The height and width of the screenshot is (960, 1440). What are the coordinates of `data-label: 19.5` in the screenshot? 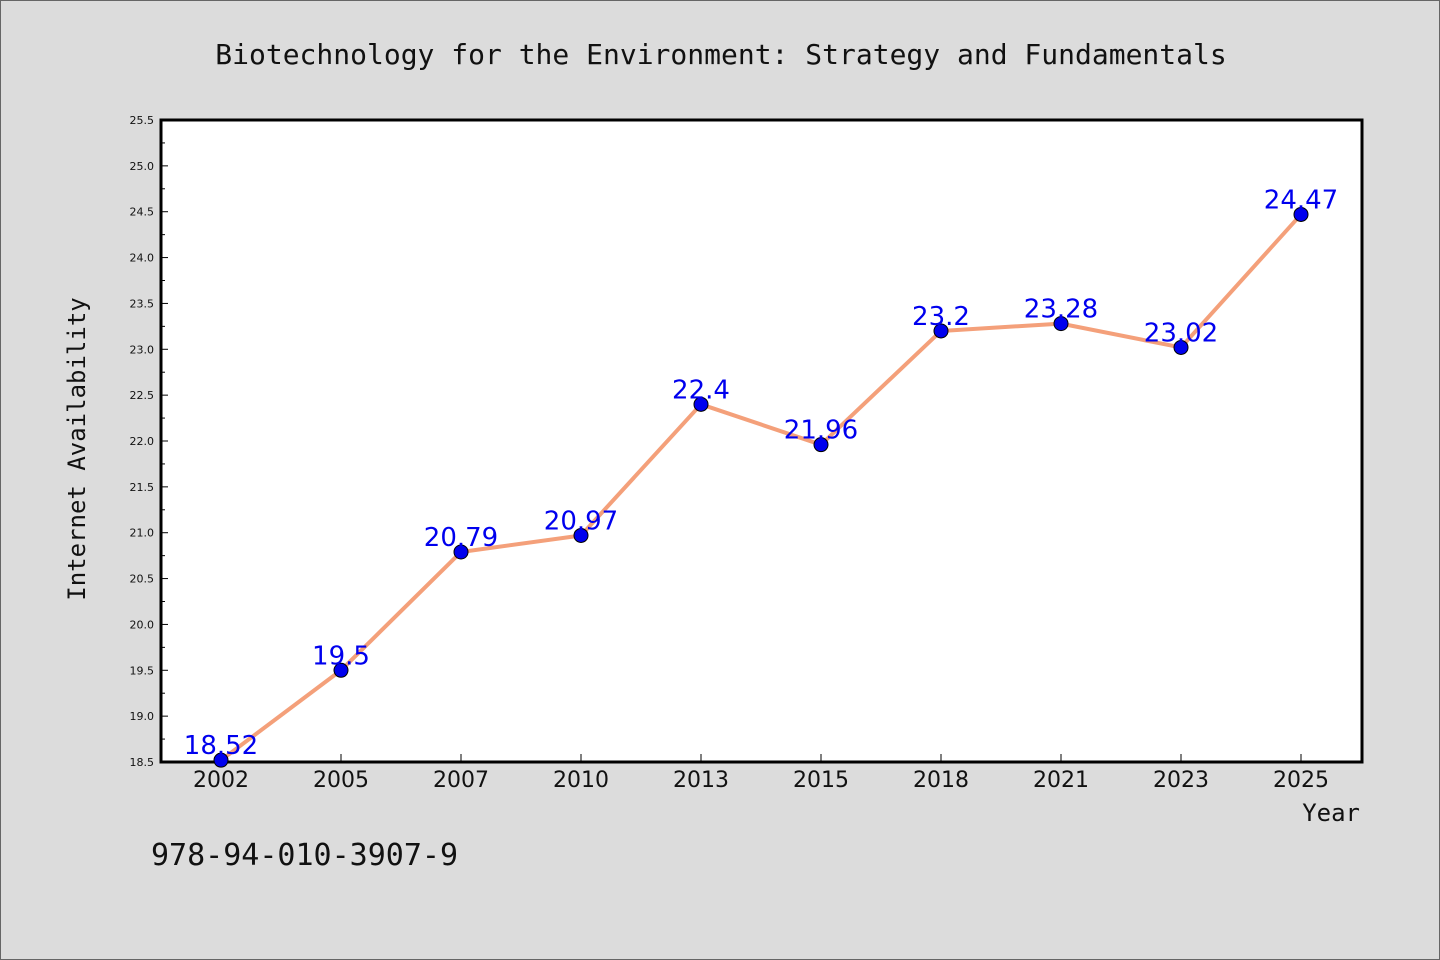 It's located at (341, 656).